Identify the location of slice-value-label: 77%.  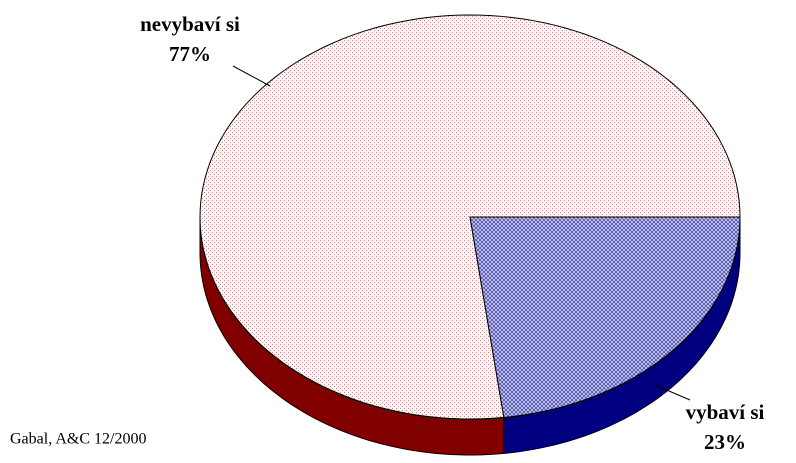
(190, 54).